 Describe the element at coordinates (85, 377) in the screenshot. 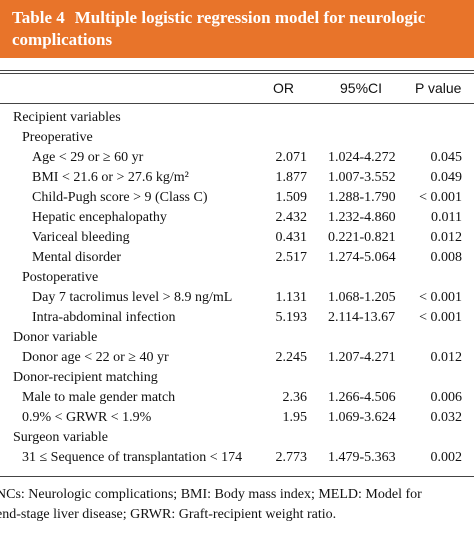

I see `section-title: Donor-recipient matching` at that location.